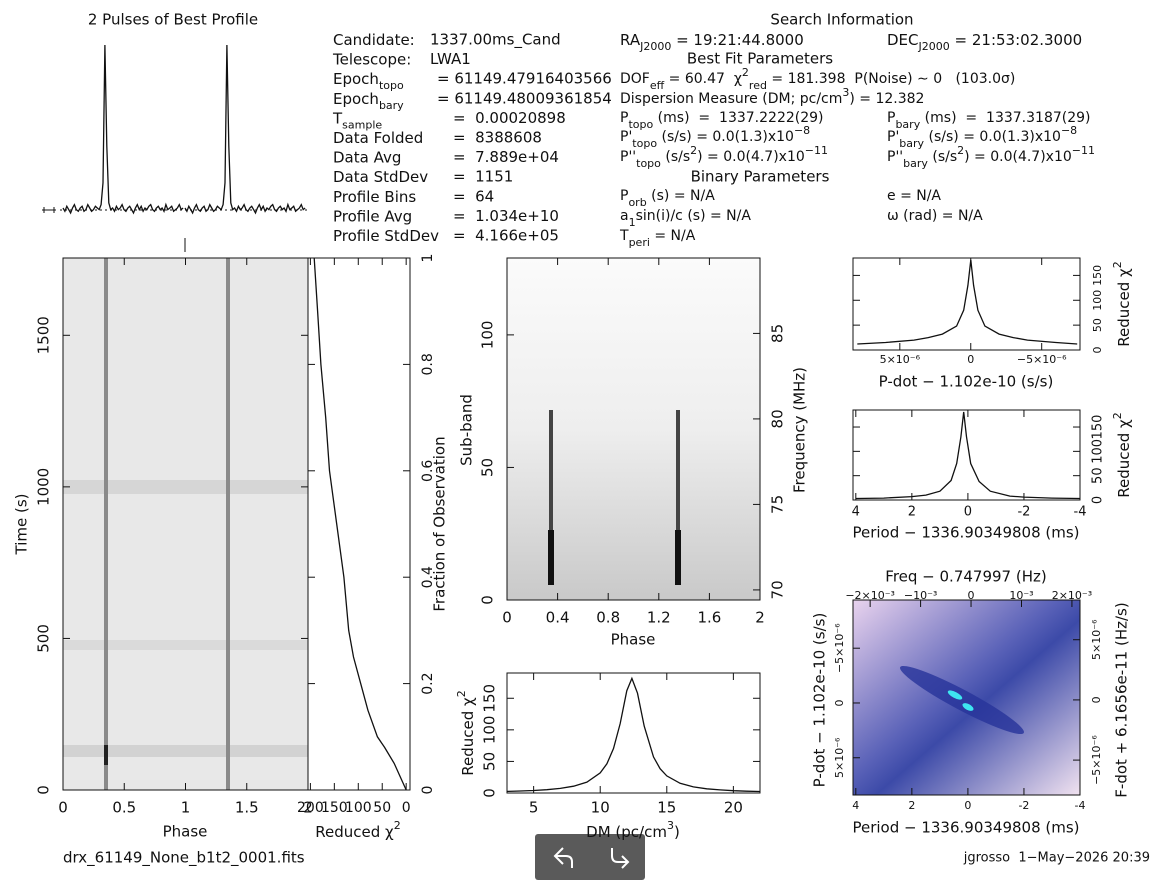 This screenshot has width=1158, height=880. I want to click on info-param: ω (rad) = N/A, so click(935, 216).